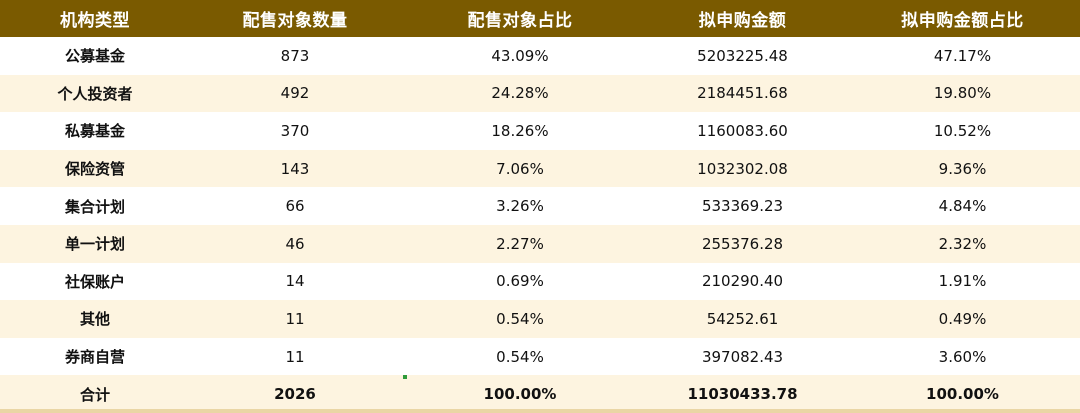 The height and width of the screenshot is (413, 1080). What do you see at coordinates (94, 244) in the screenshot?
I see `cell-institution-type: 单一计划` at bounding box center [94, 244].